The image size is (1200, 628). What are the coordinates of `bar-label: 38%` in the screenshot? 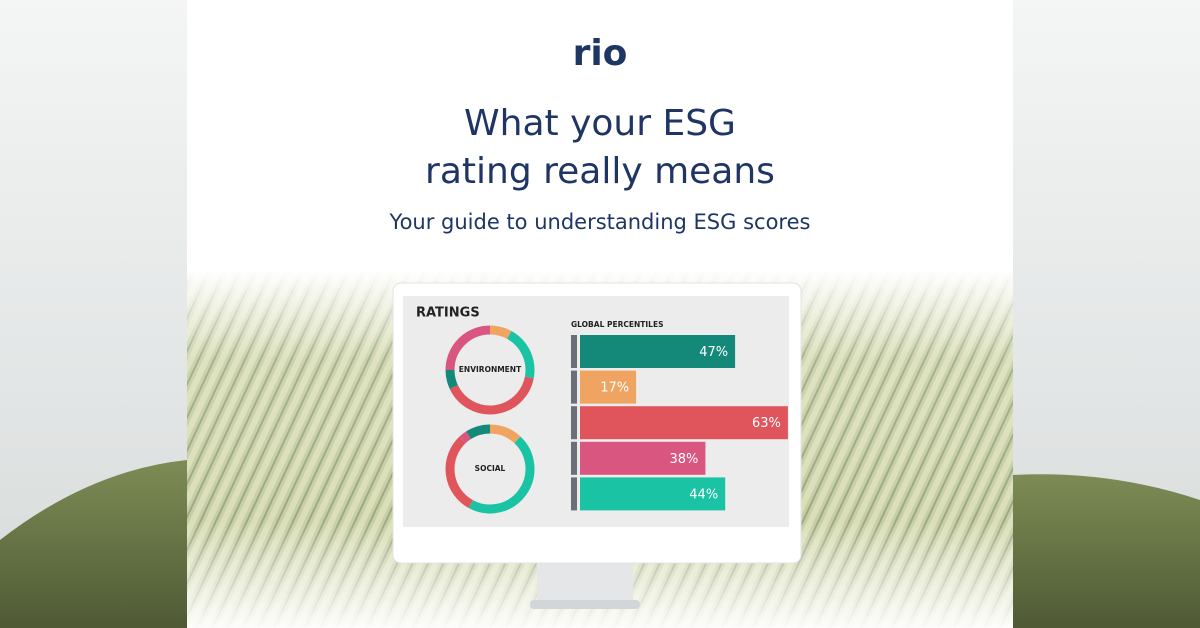 It's located at (683, 459).